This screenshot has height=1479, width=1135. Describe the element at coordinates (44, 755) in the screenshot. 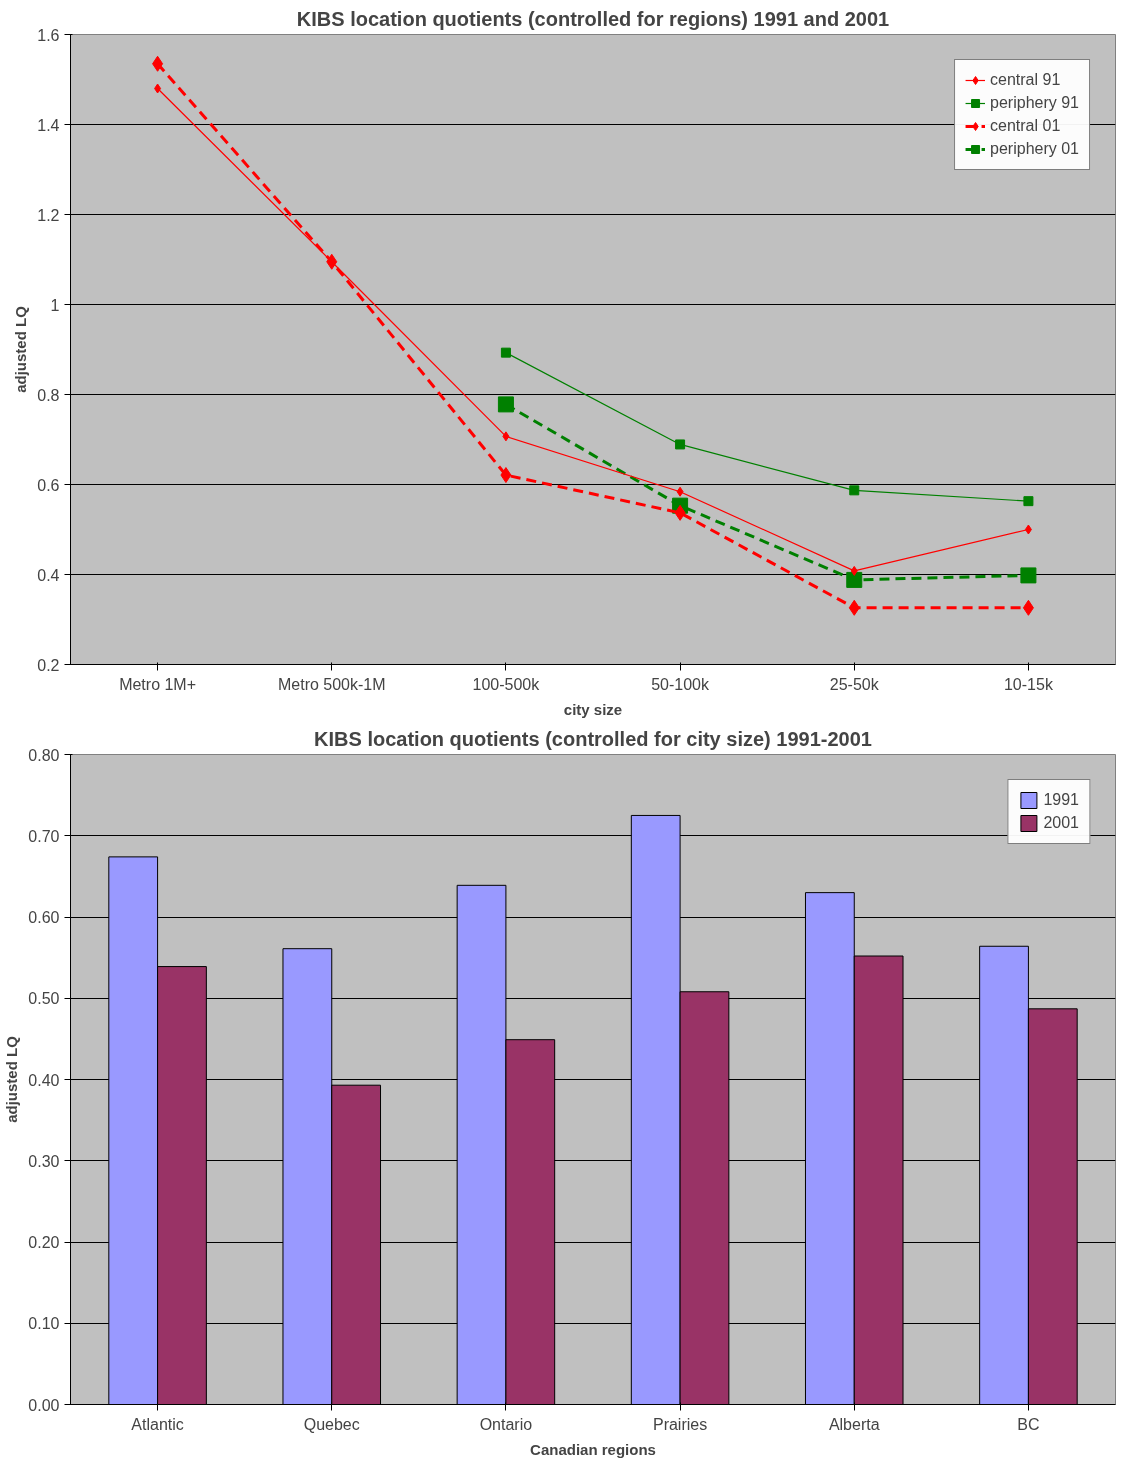

I see `y-tick-label: 0.80` at that location.